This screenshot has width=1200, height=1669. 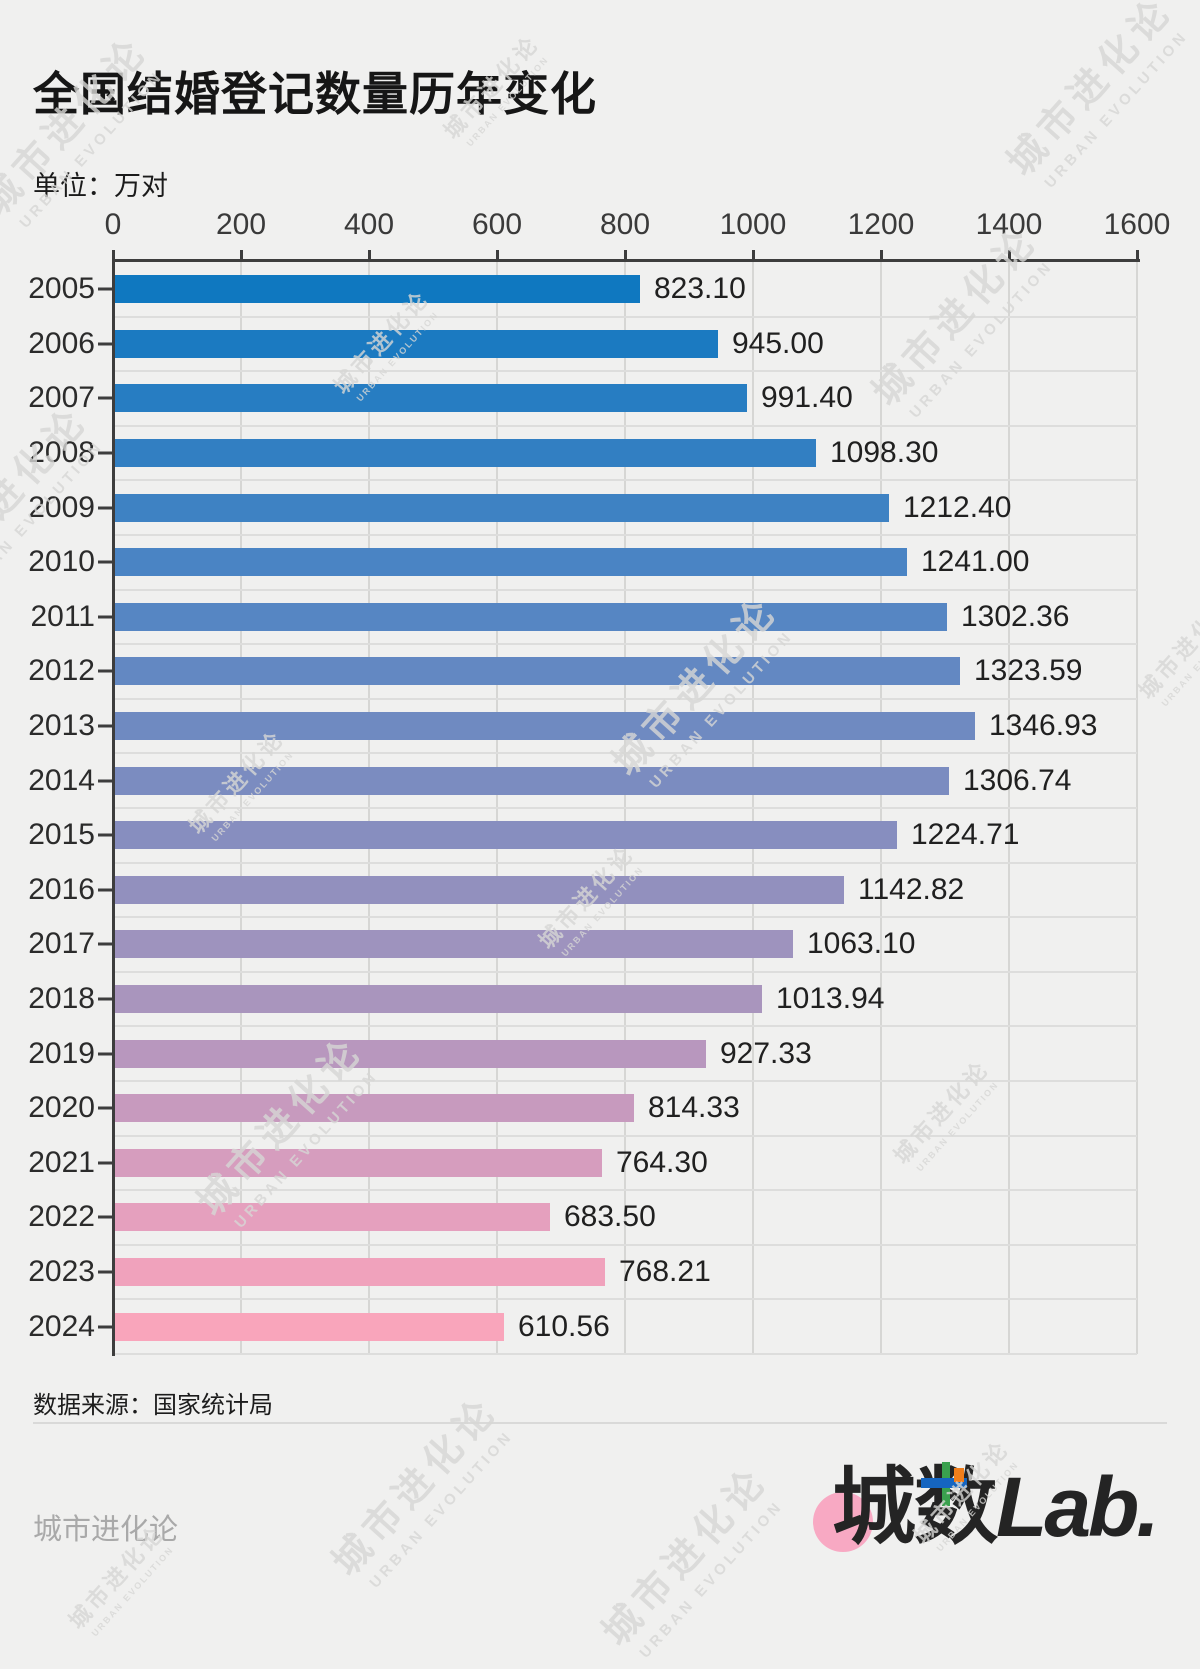 I want to click on logo-accent-blue, so click(x=944, y=1483).